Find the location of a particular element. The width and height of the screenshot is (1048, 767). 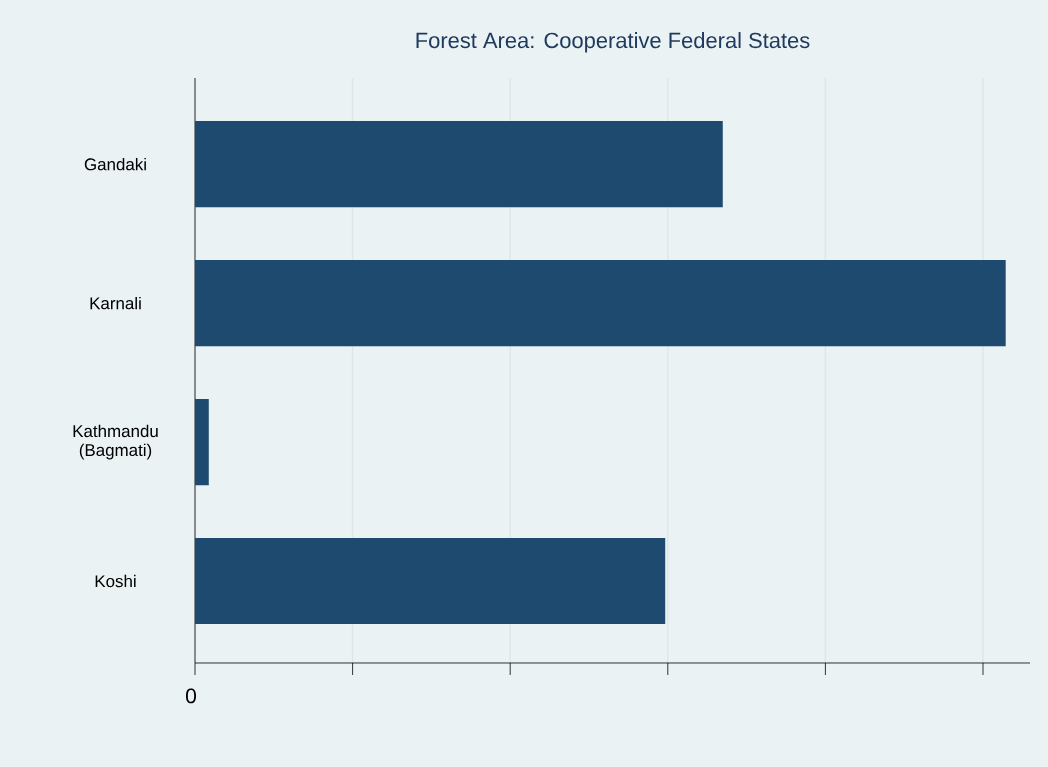

y-tick-label: Gandaki is located at coordinates (115, 164).